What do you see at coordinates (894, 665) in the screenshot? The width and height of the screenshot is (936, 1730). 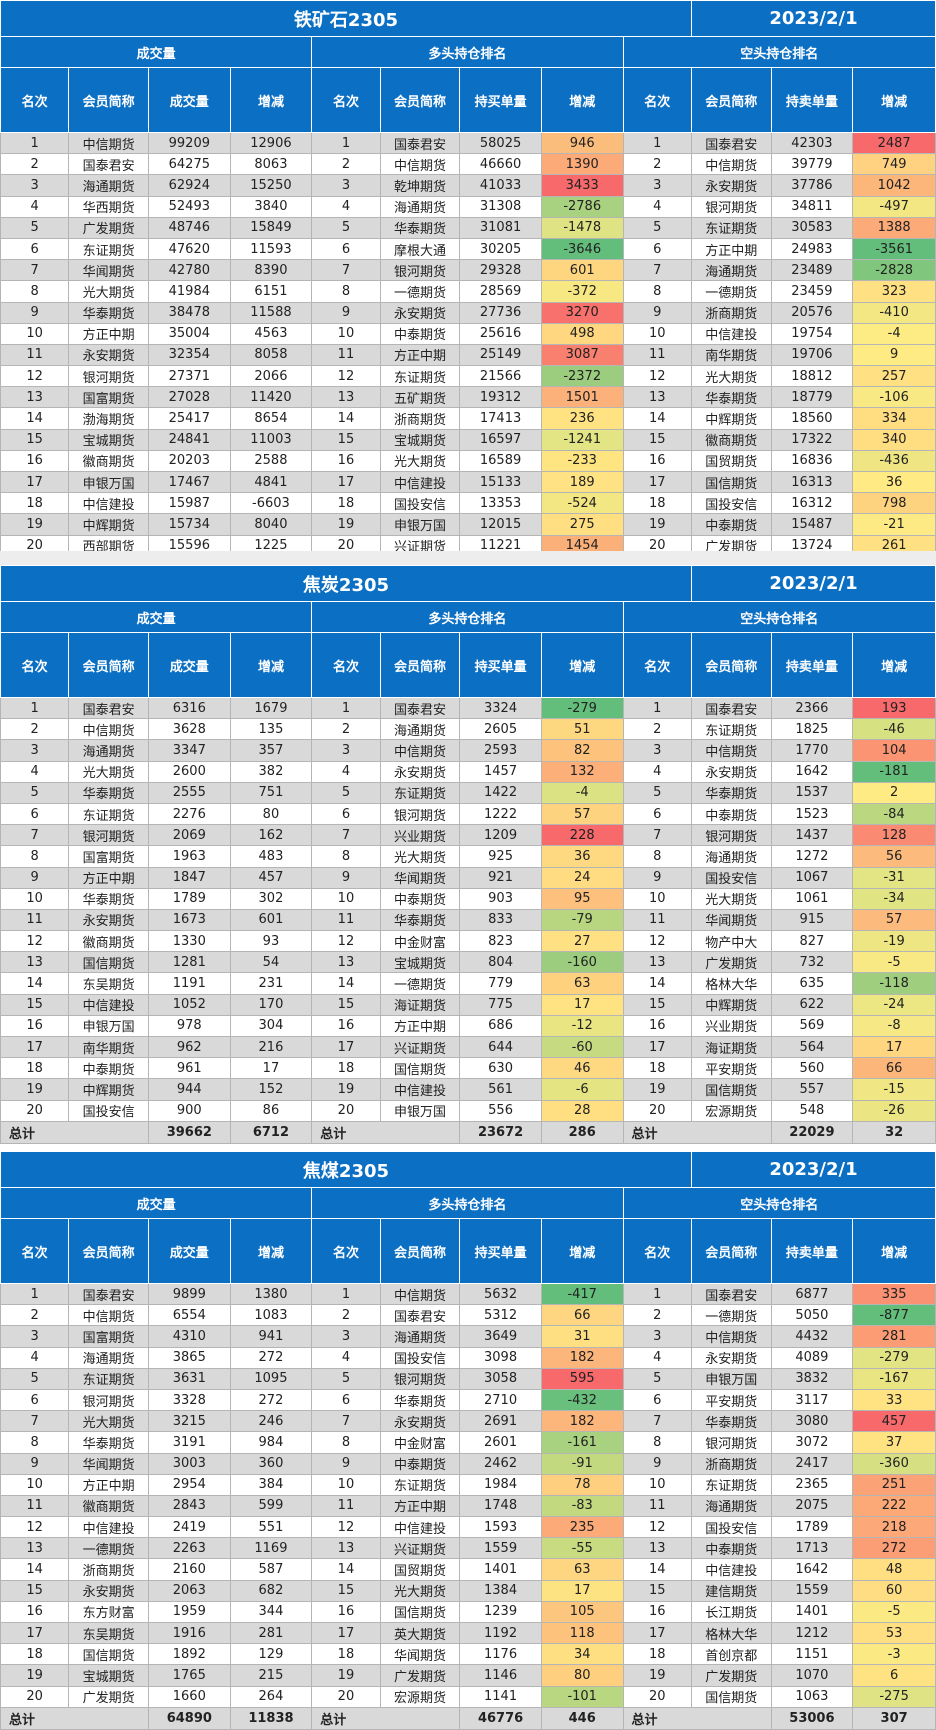 I see `column-header: 增减` at bounding box center [894, 665].